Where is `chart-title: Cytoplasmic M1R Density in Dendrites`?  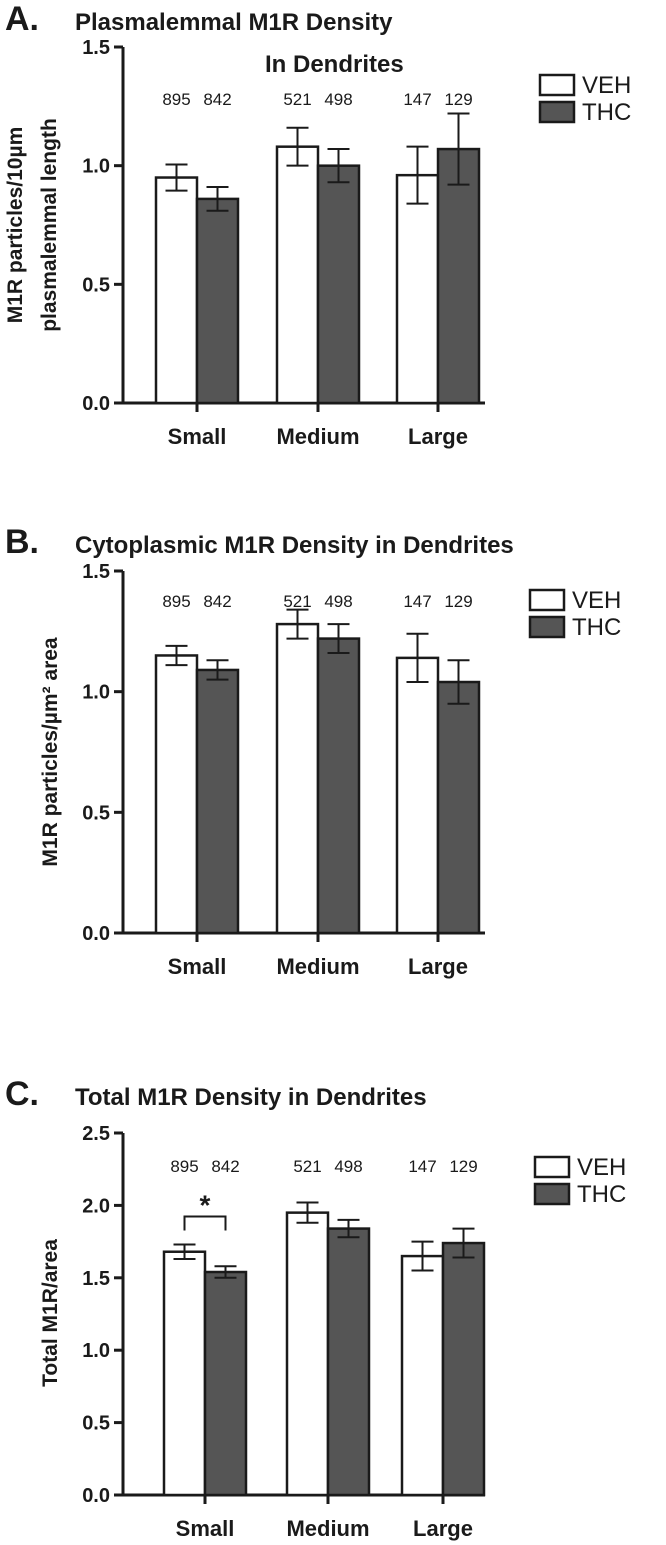 chart-title: Cytoplasmic M1R Density in Dendrites is located at coordinates (294, 545).